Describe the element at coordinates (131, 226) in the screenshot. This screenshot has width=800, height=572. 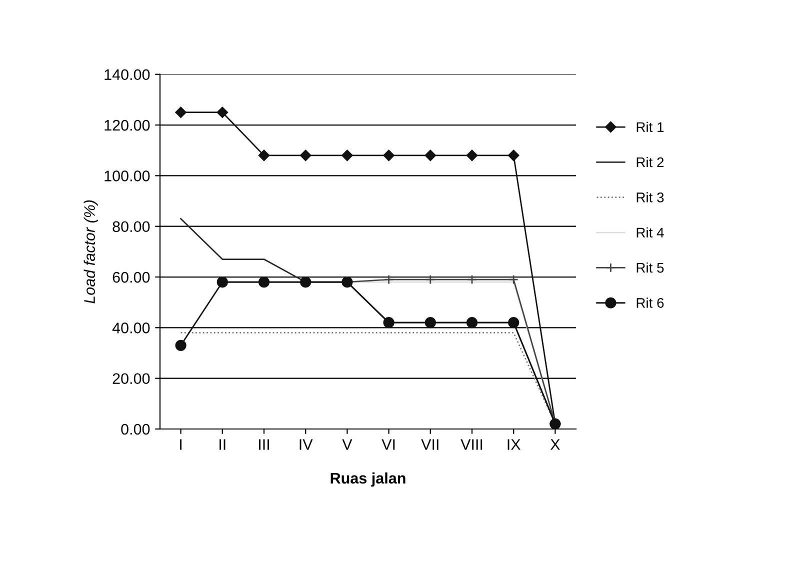
I see `y-tick-label: 80.00` at that location.